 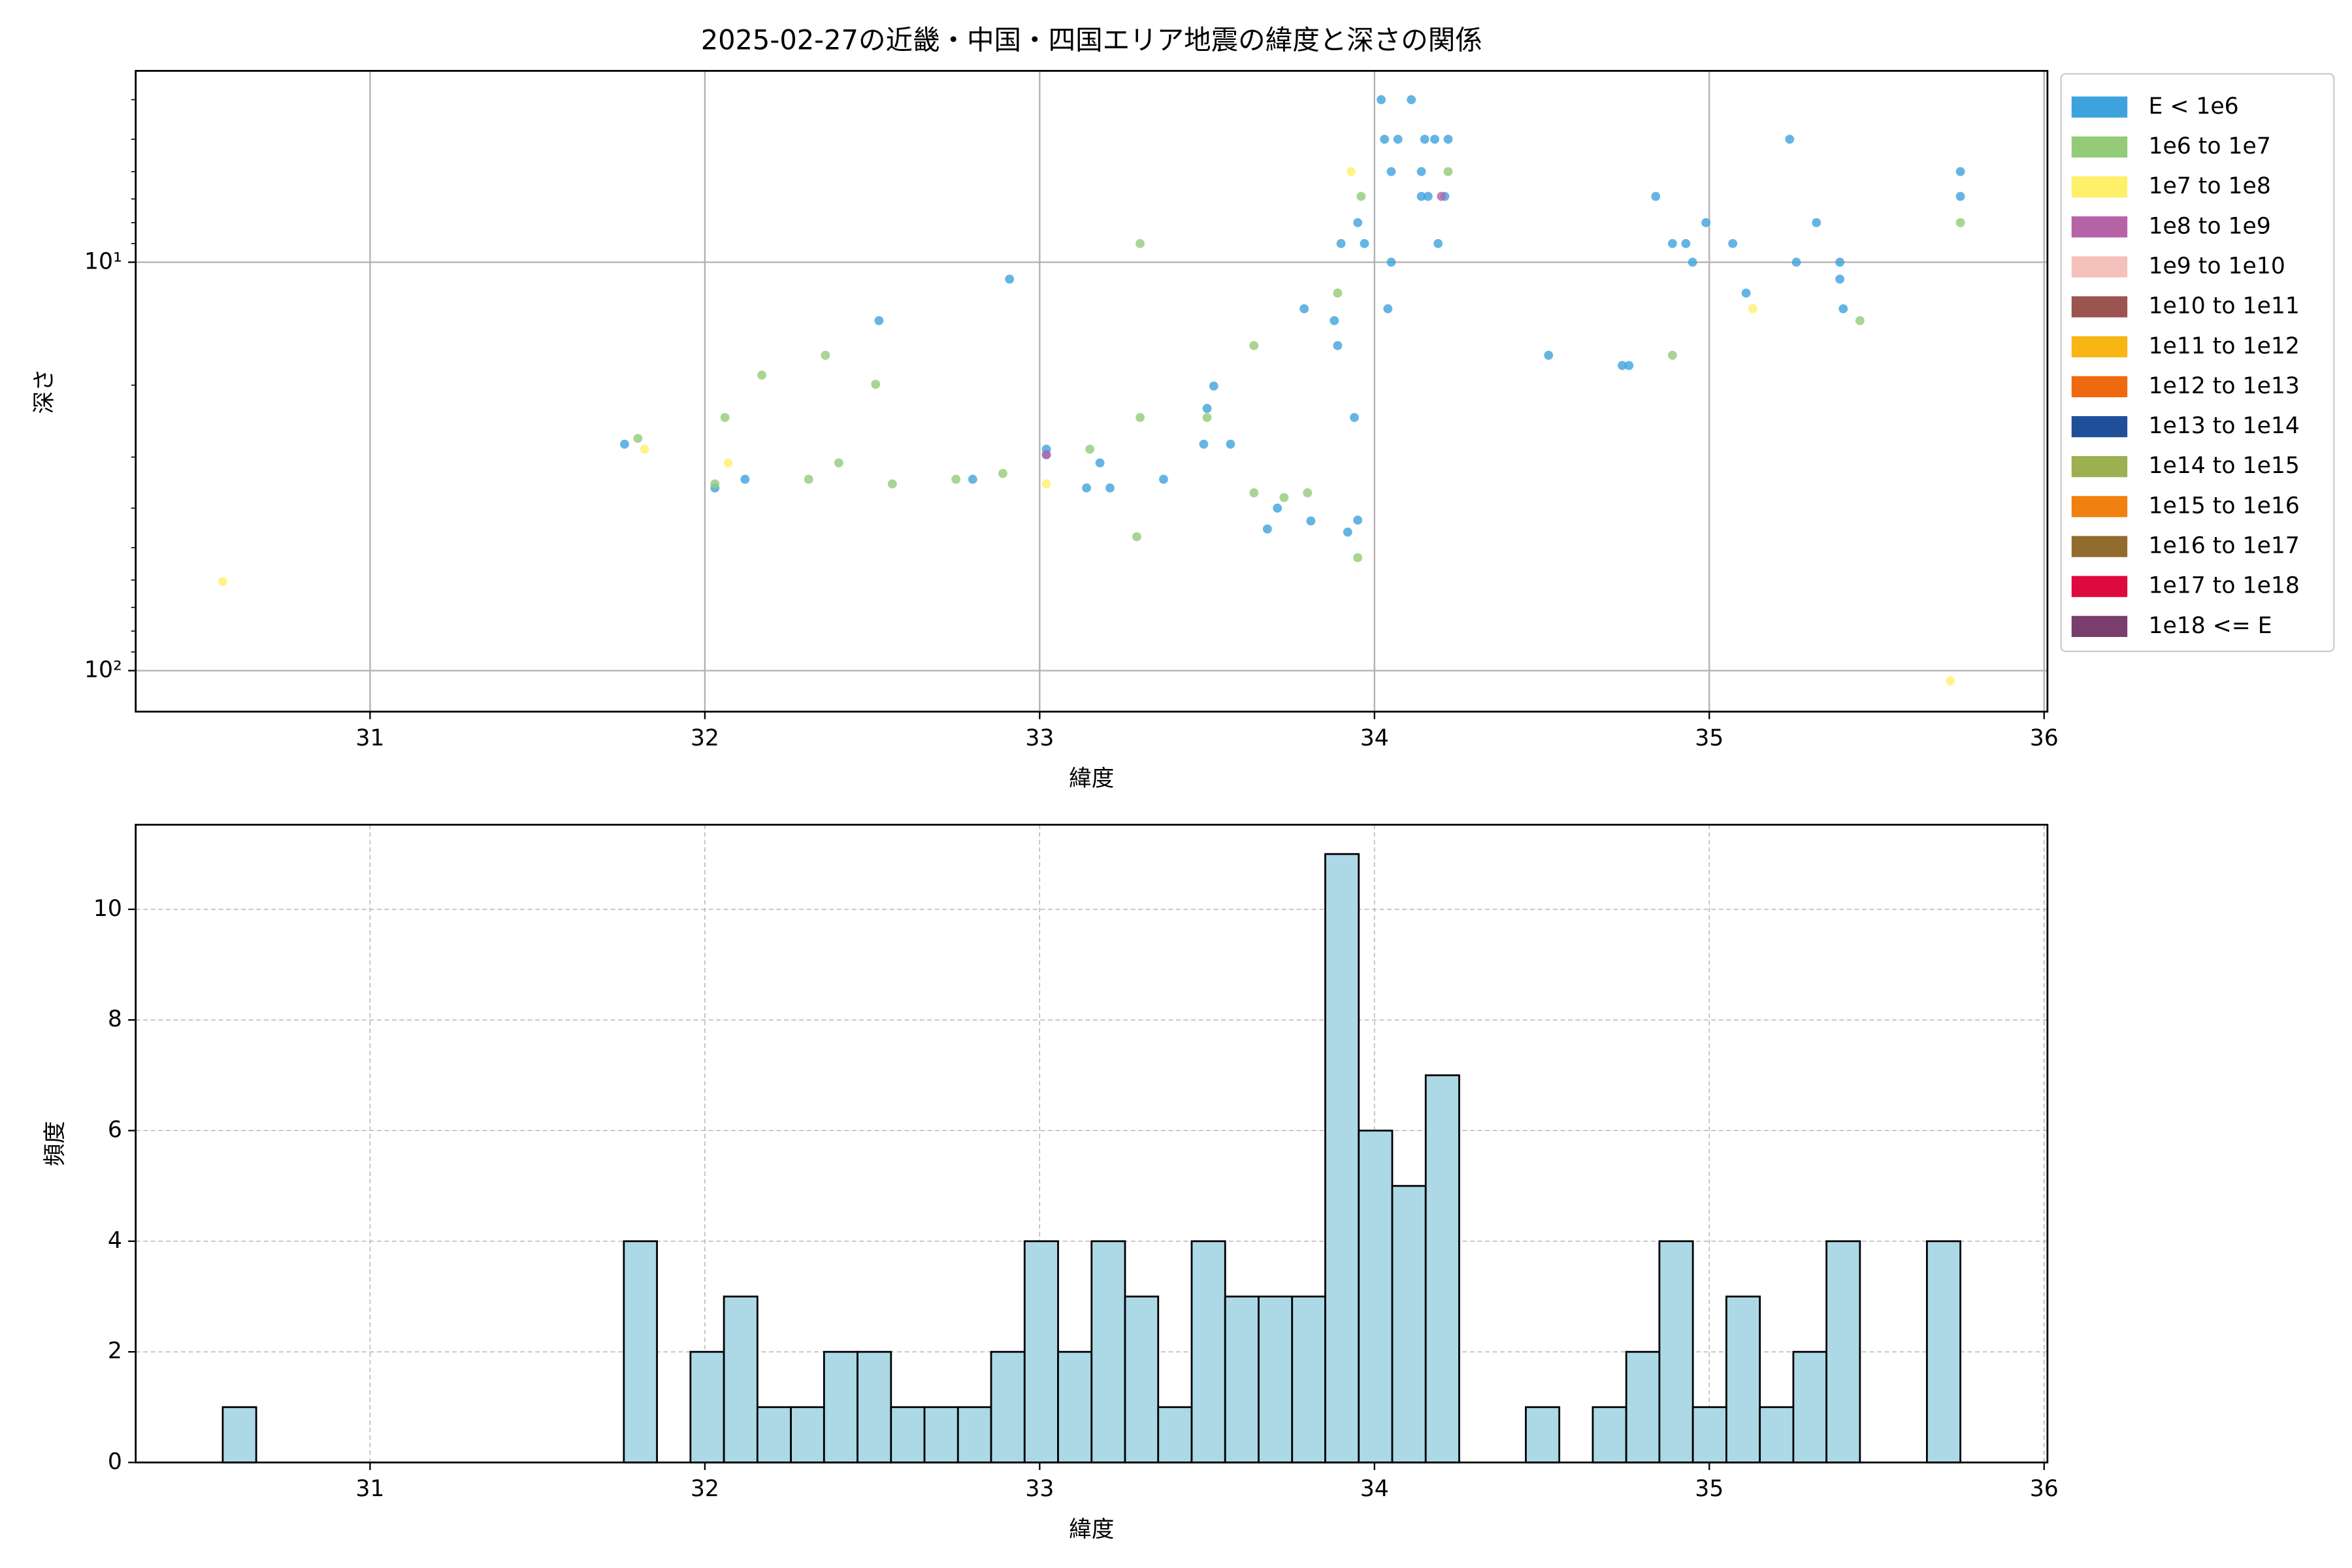 What do you see at coordinates (2223, 386) in the screenshot?
I see `legend-label: 1e12 to 1e13` at bounding box center [2223, 386].